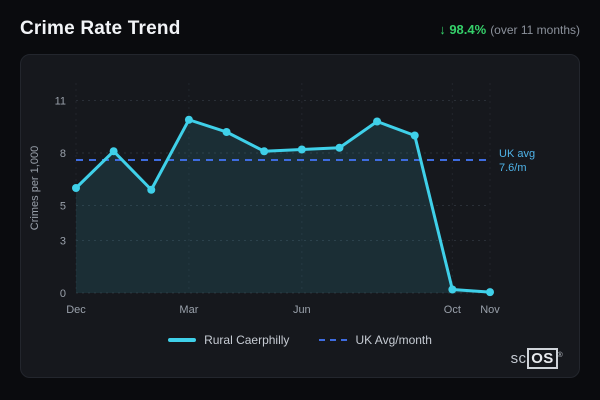 This screenshot has width=600, height=400. What do you see at coordinates (542, 358) in the screenshot?
I see `logo-boxed-text: OS` at bounding box center [542, 358].